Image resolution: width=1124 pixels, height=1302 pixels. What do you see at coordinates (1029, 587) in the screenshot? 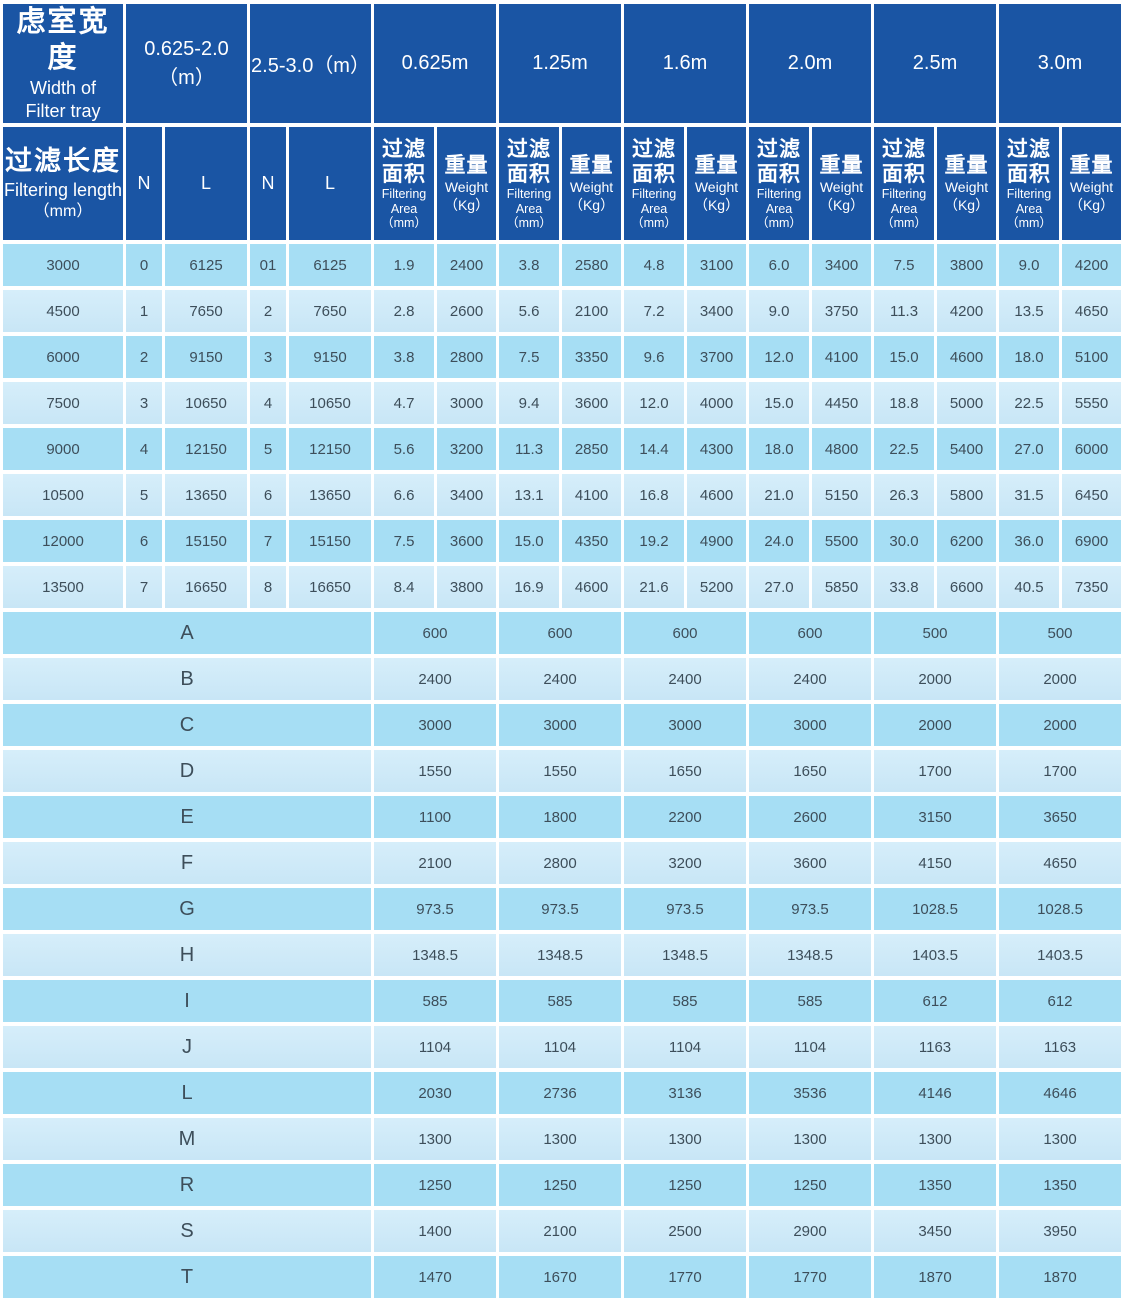
I see `spec-value-cell: 40.5` at bounding box center [1029, 587].